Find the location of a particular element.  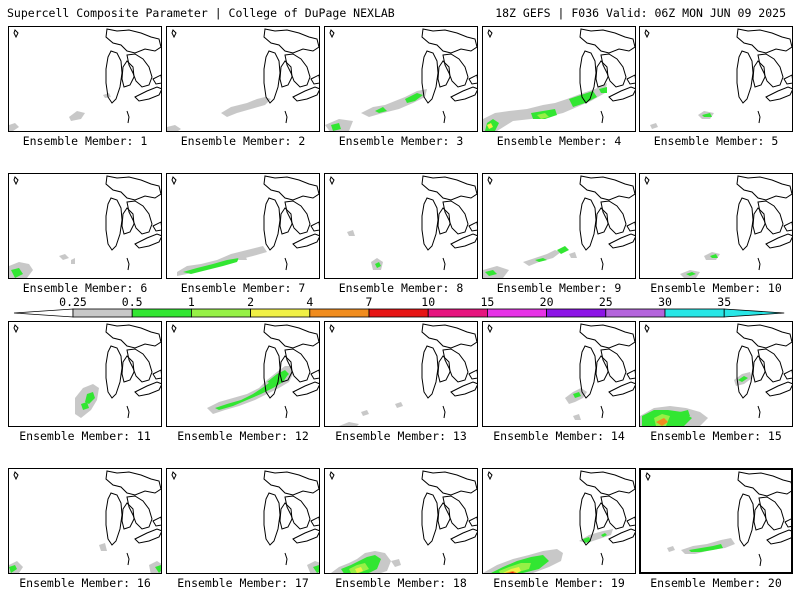

colorbar-under-arrow is located at coordinates (43, 313).